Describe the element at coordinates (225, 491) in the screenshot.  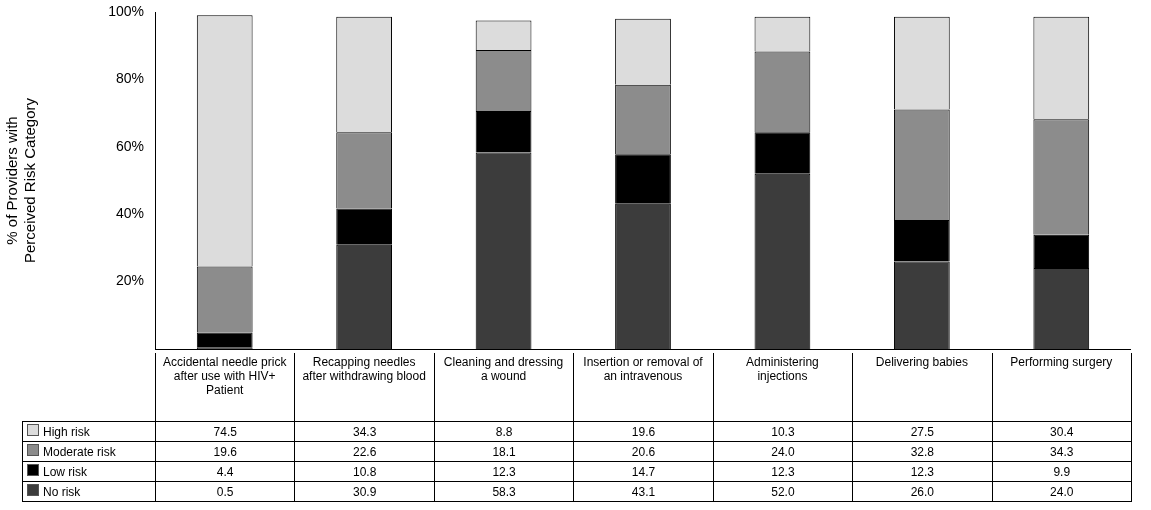
I see `data-label: 0.5` at that location.